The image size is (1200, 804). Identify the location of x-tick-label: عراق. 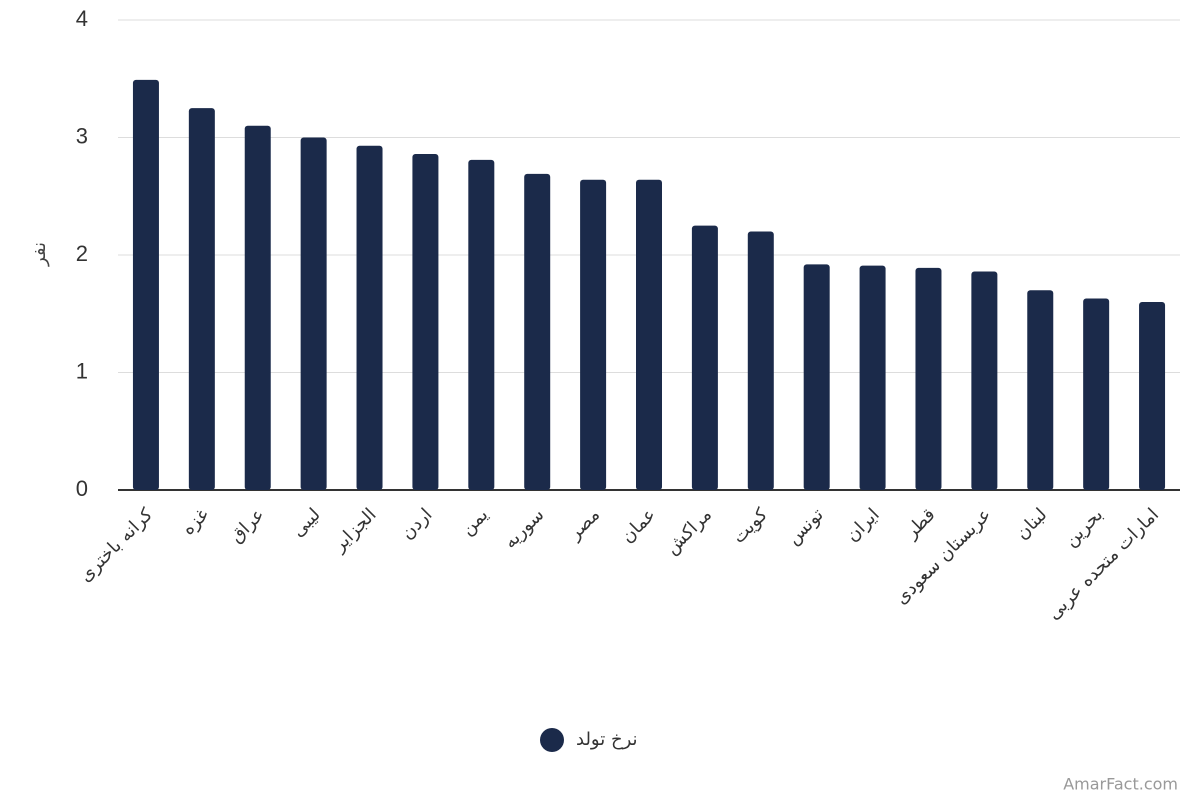
(247, 525).